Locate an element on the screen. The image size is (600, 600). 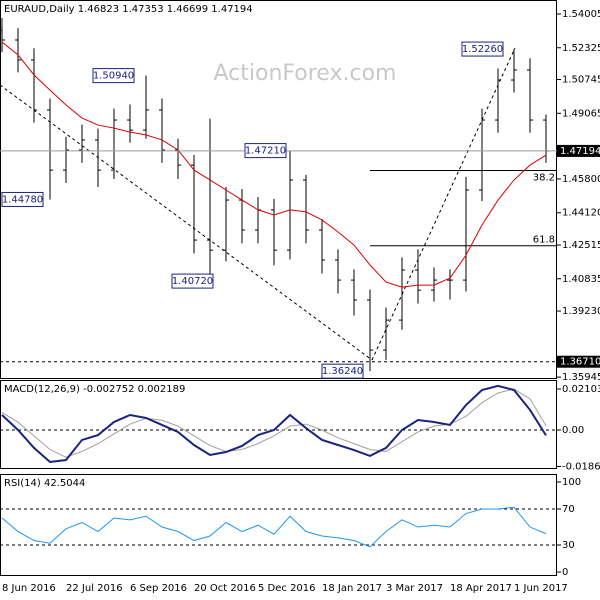
y-tick-label: 1.52325 is located at coordinates (581, 48).